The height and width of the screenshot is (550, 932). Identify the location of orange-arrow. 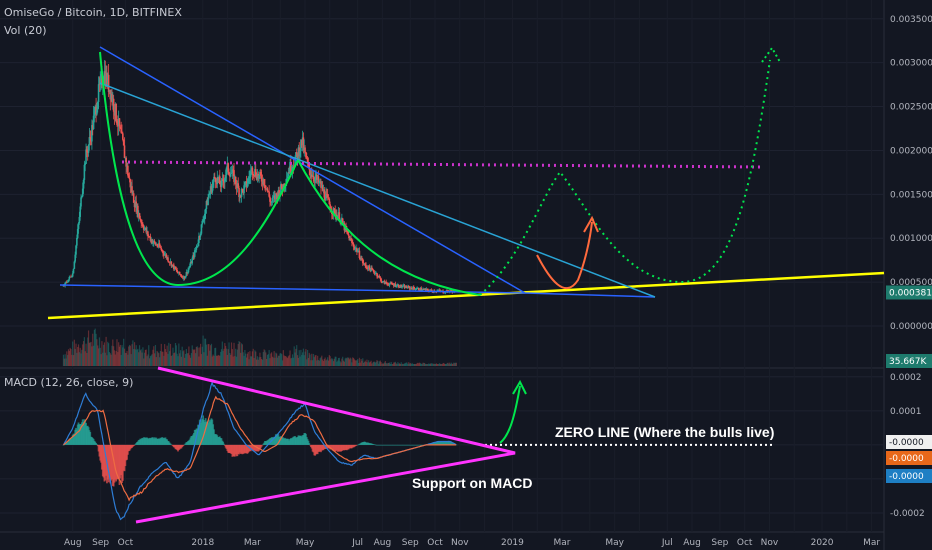
(564, 255).